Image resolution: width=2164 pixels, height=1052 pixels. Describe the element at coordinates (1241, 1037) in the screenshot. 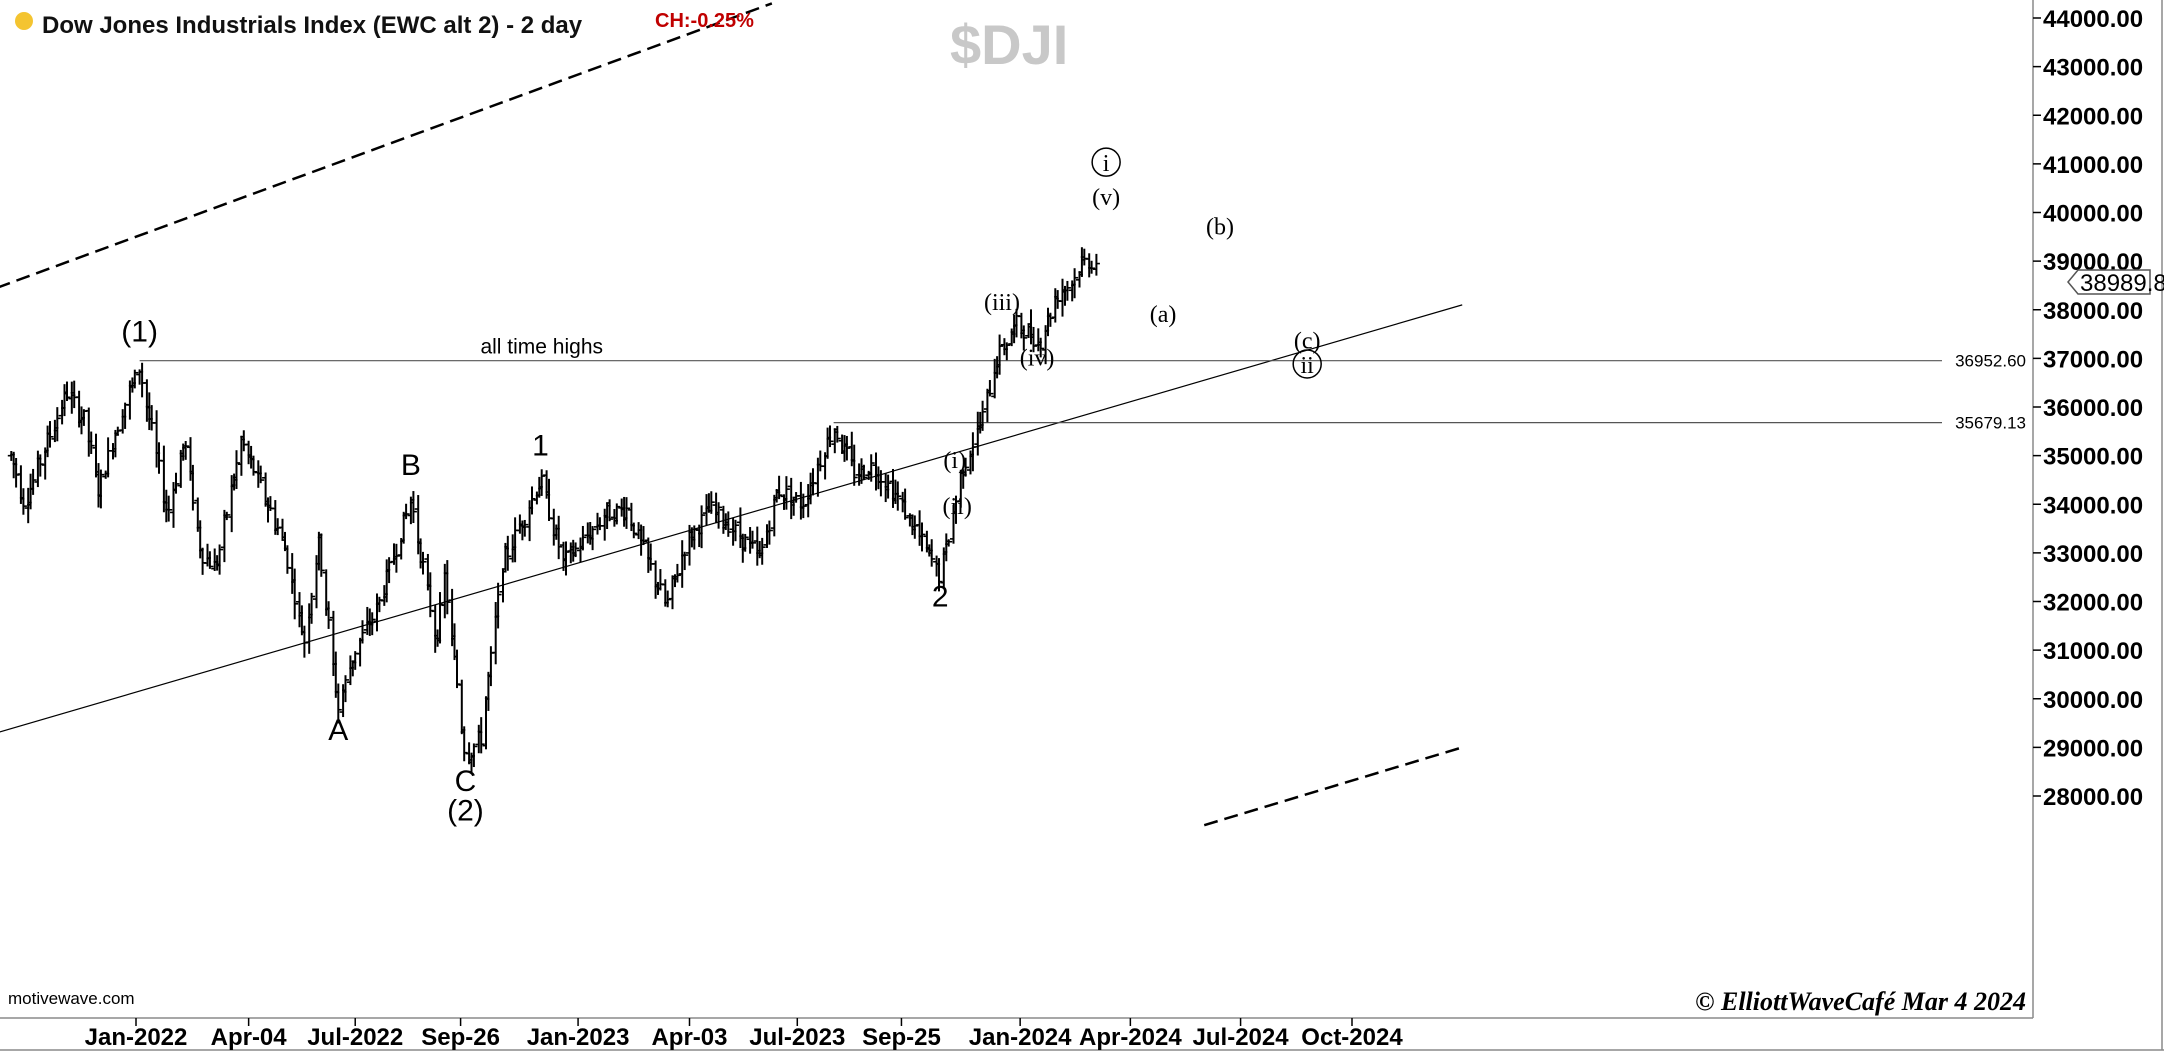

I see `x-tick-label: Jul-2024` at that location.